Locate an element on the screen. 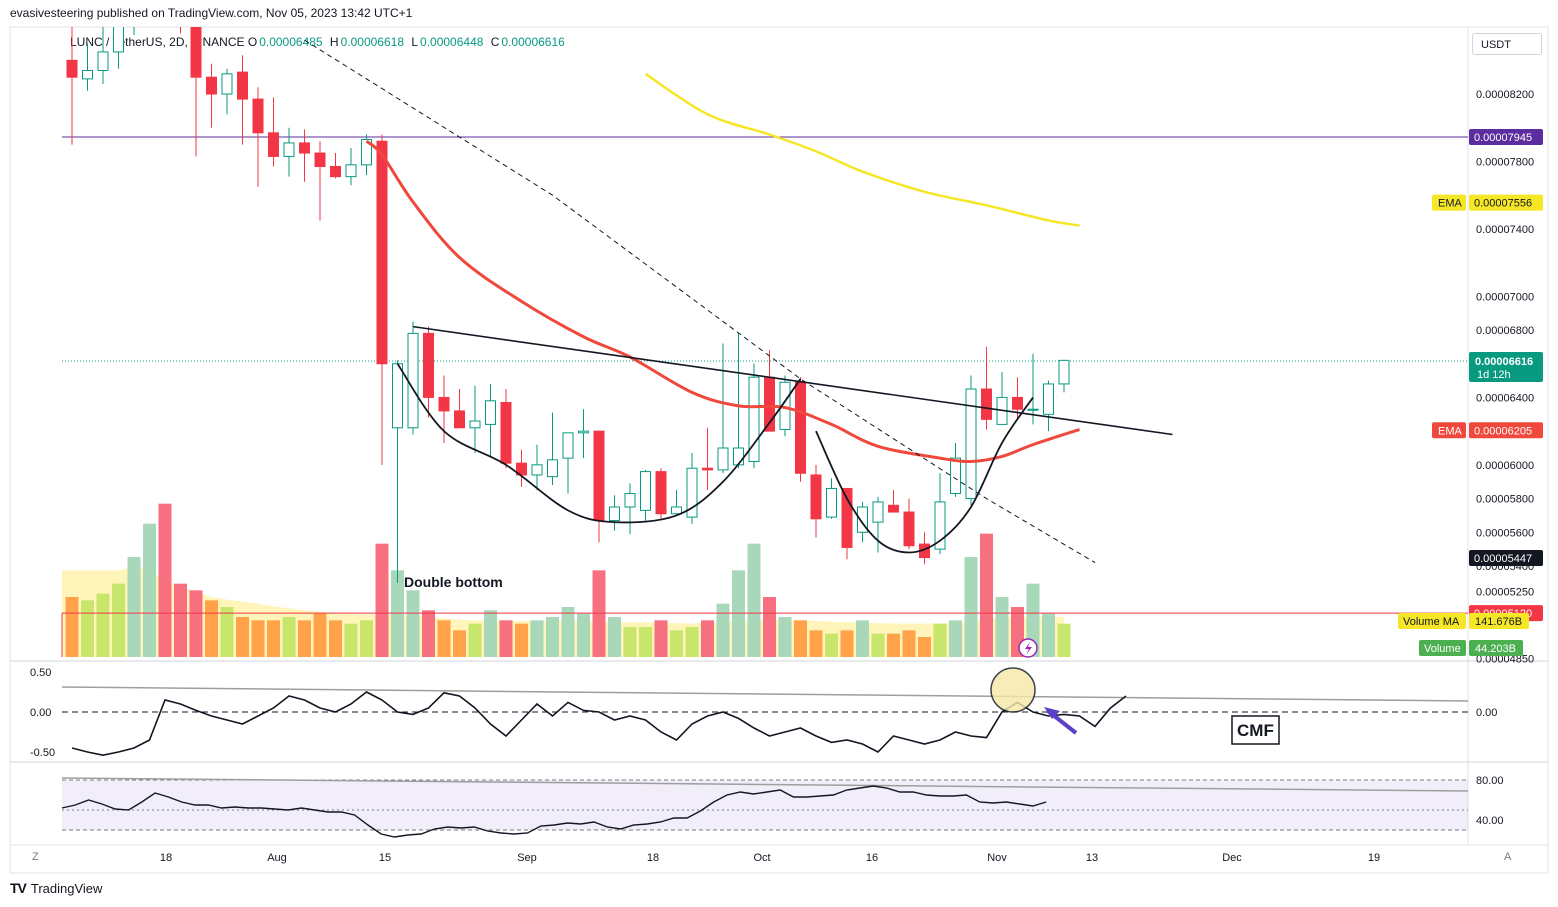 Image resolution: width=1558 pixels, height=907 pixels. zoom-reset-button: Z is located at coordinates (35, 857).